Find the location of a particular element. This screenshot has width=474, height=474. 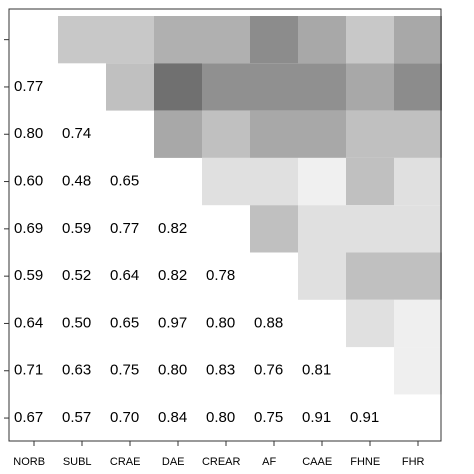

x-tick-label: FHR is located at coordinates (413, 462).